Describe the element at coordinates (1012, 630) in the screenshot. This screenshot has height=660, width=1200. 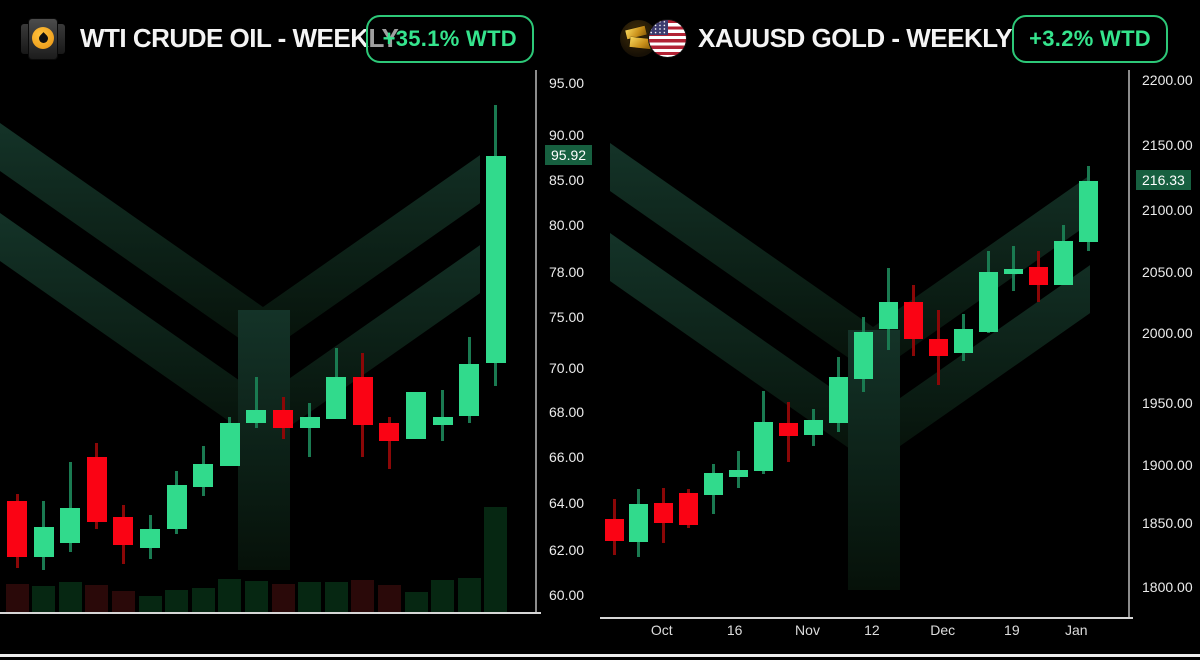
I see `x-axis-label: 19` at that location.